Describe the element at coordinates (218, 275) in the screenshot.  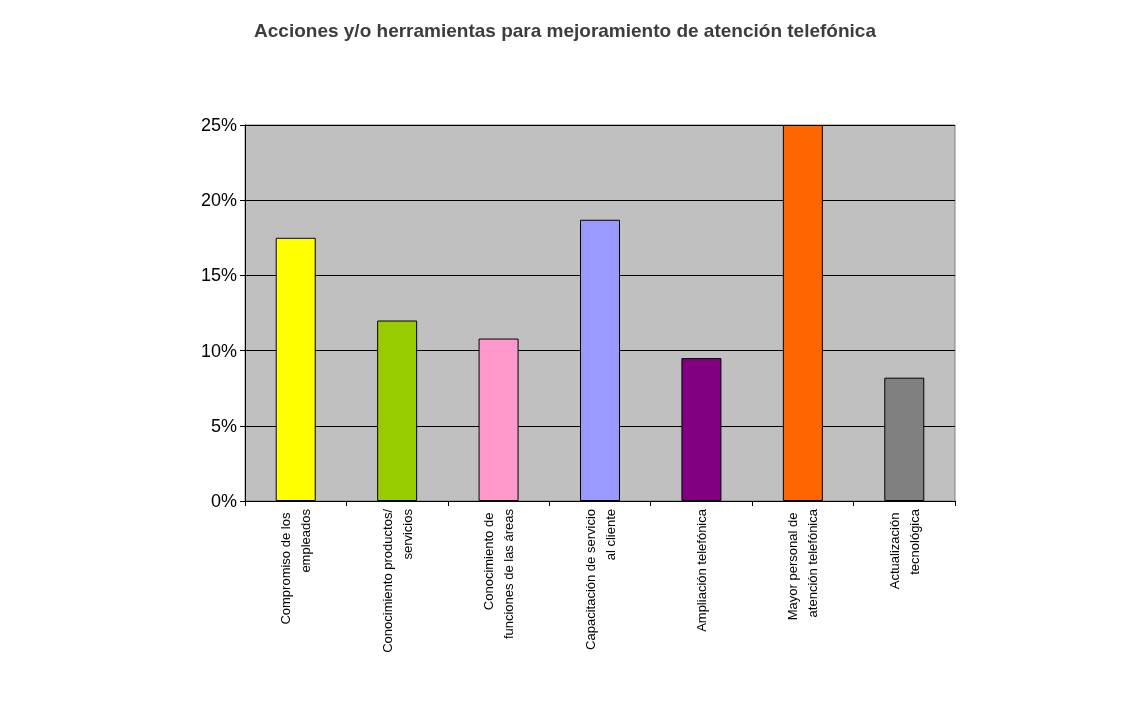
I see `y-tick-label: 15%` at that location.